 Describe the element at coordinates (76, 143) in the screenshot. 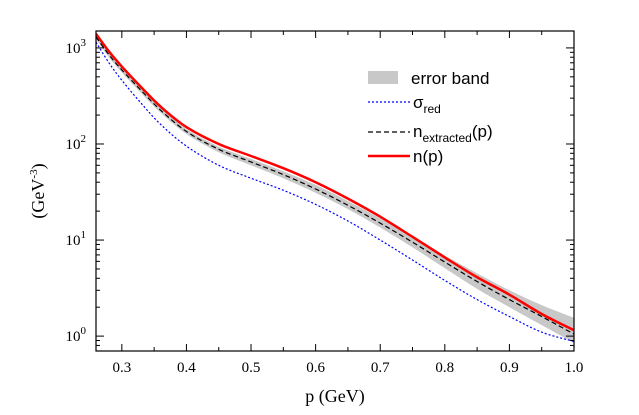

I see `y-tick-label: 10²` at that location.